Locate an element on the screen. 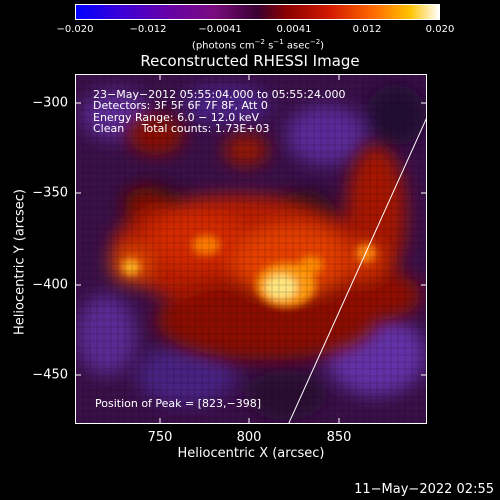 Image resolution: width=500 pixels, height=500 pixels. info-time-range: 23−May−2012 05:55:04.000 to 05:55:24.000 is located at coordinates (219, 94).